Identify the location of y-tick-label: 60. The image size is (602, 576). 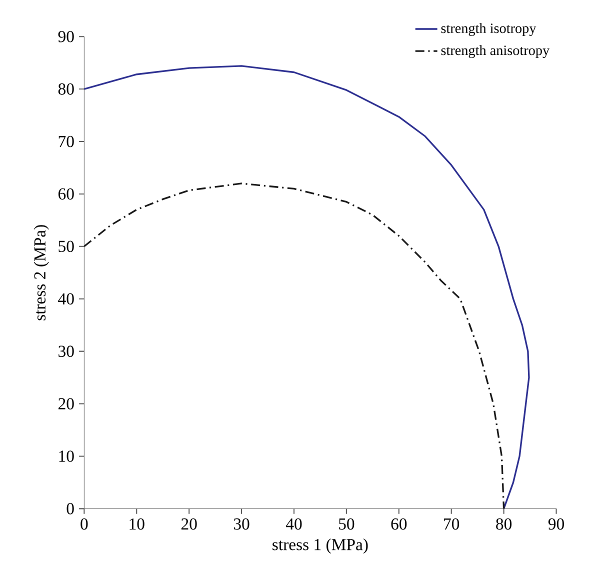
(66, 194).